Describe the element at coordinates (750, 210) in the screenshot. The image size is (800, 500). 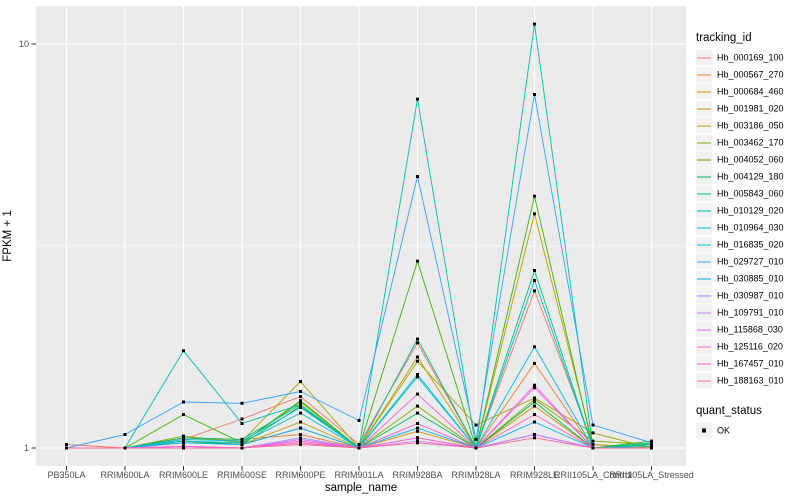
I see `legend-item-label: Hb_010129_020` at that location.